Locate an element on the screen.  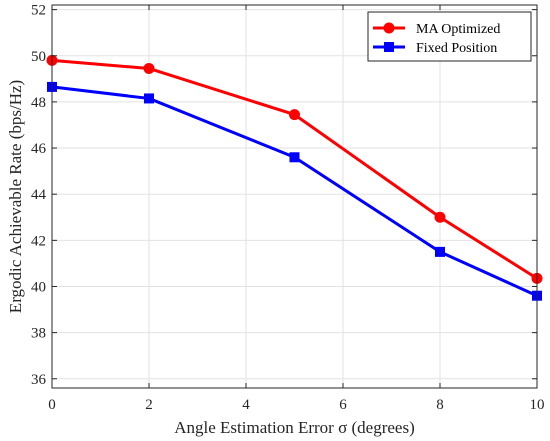
legend: MA Optimized Fixed Position is located at coordinates (449, 36).